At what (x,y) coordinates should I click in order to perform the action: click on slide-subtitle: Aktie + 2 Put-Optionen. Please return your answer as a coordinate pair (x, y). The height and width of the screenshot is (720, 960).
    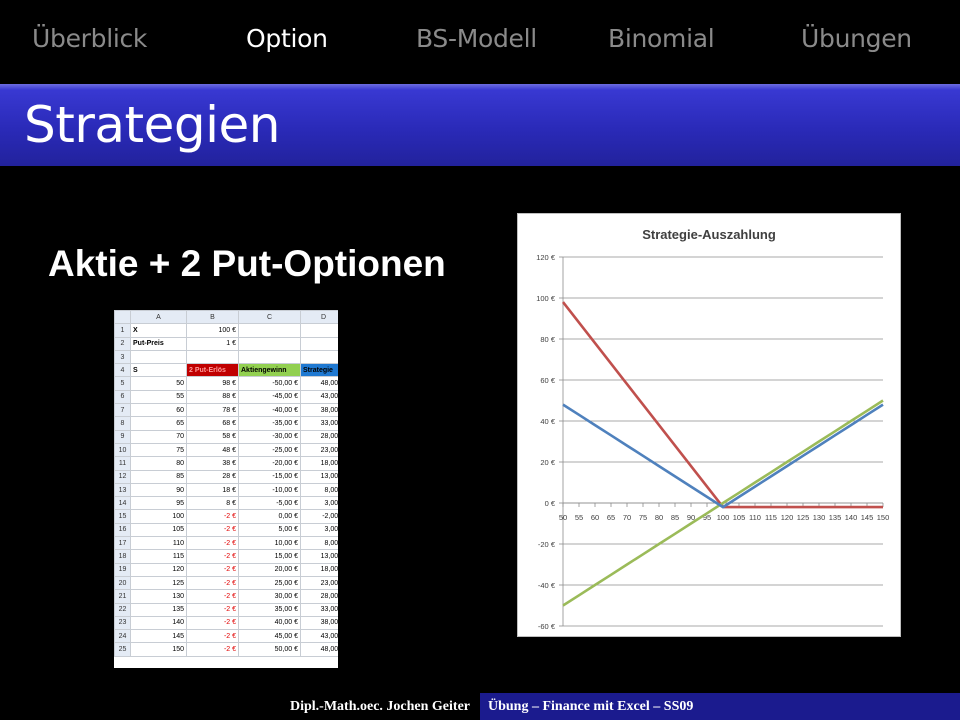
    Looking at the image, I should click on (247, 263).